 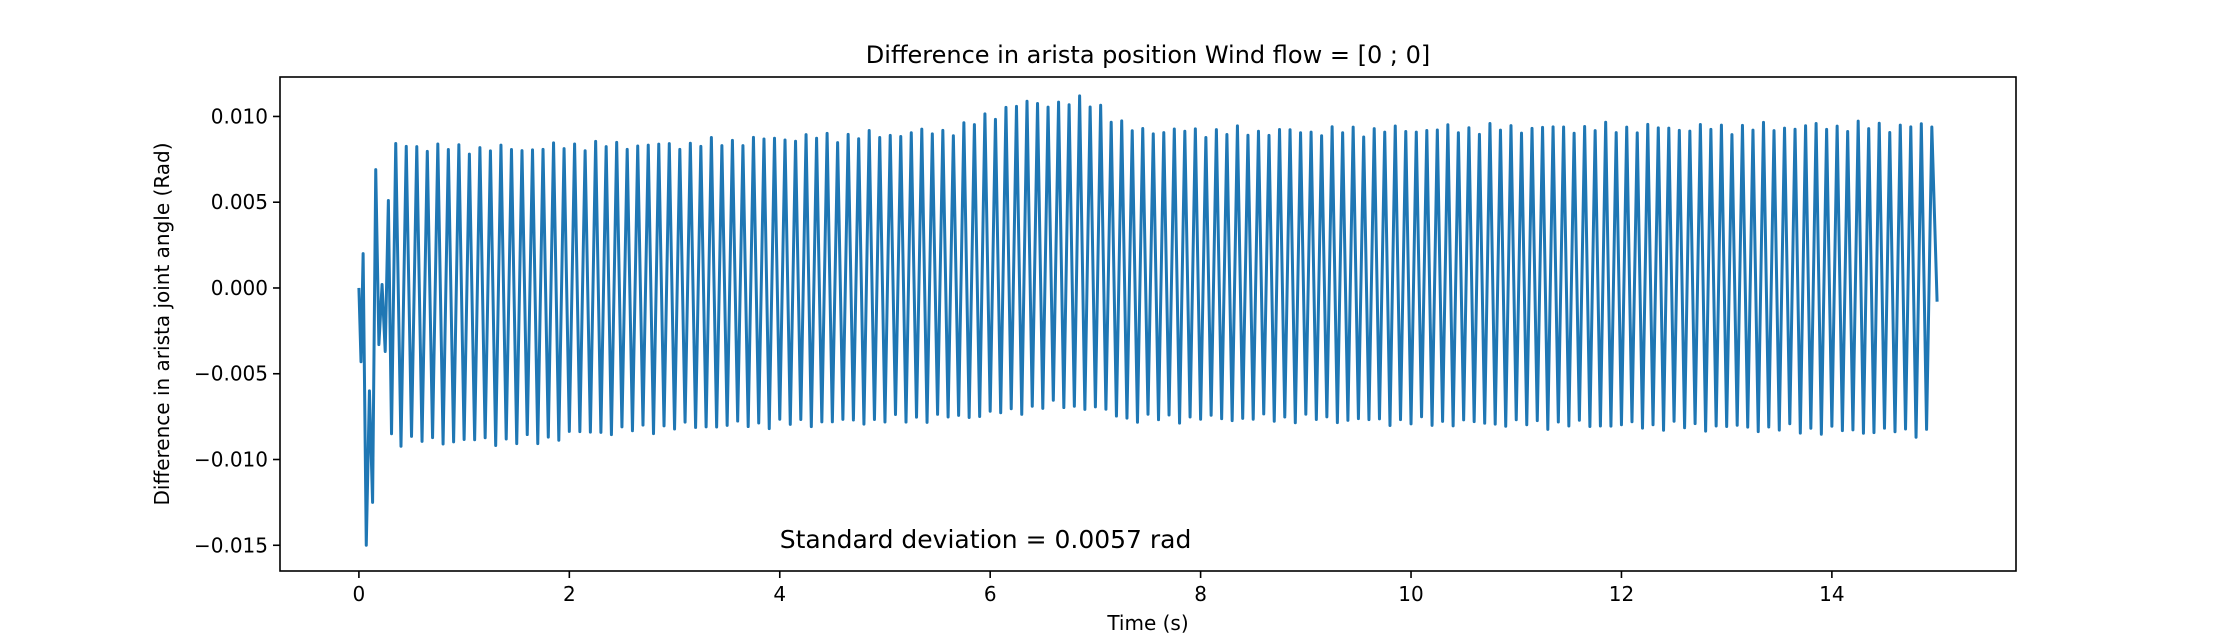 What do you see at coordinates (779, 594) in the screenshot?
I see `x-tick-label: 4` at bounding box center [779, 594].